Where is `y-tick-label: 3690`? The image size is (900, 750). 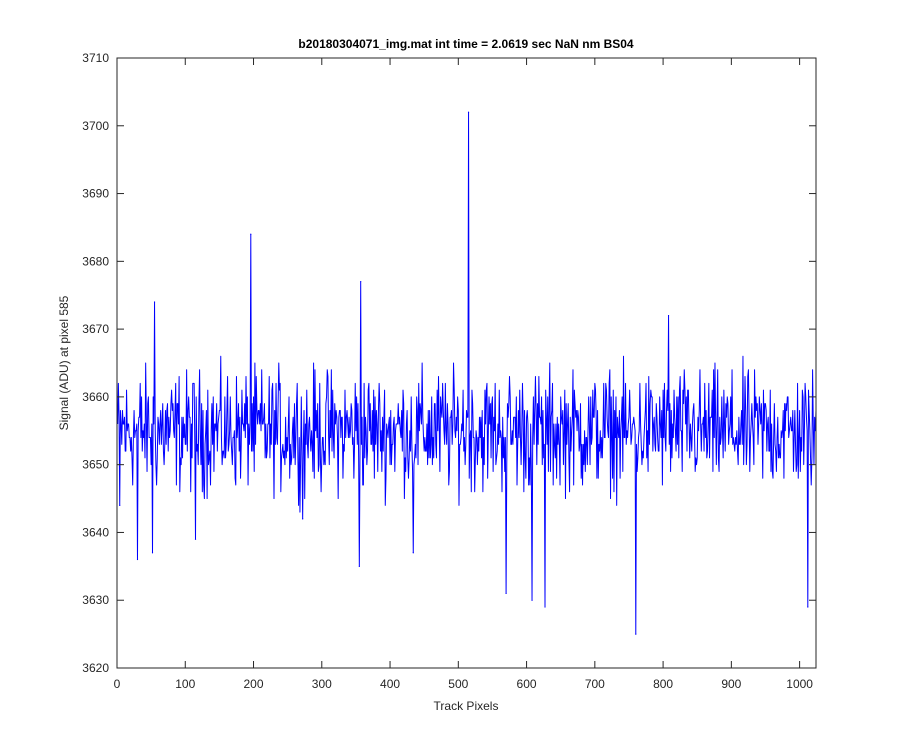
y-tick-label: 3690 is located at coordinates (95, 194).